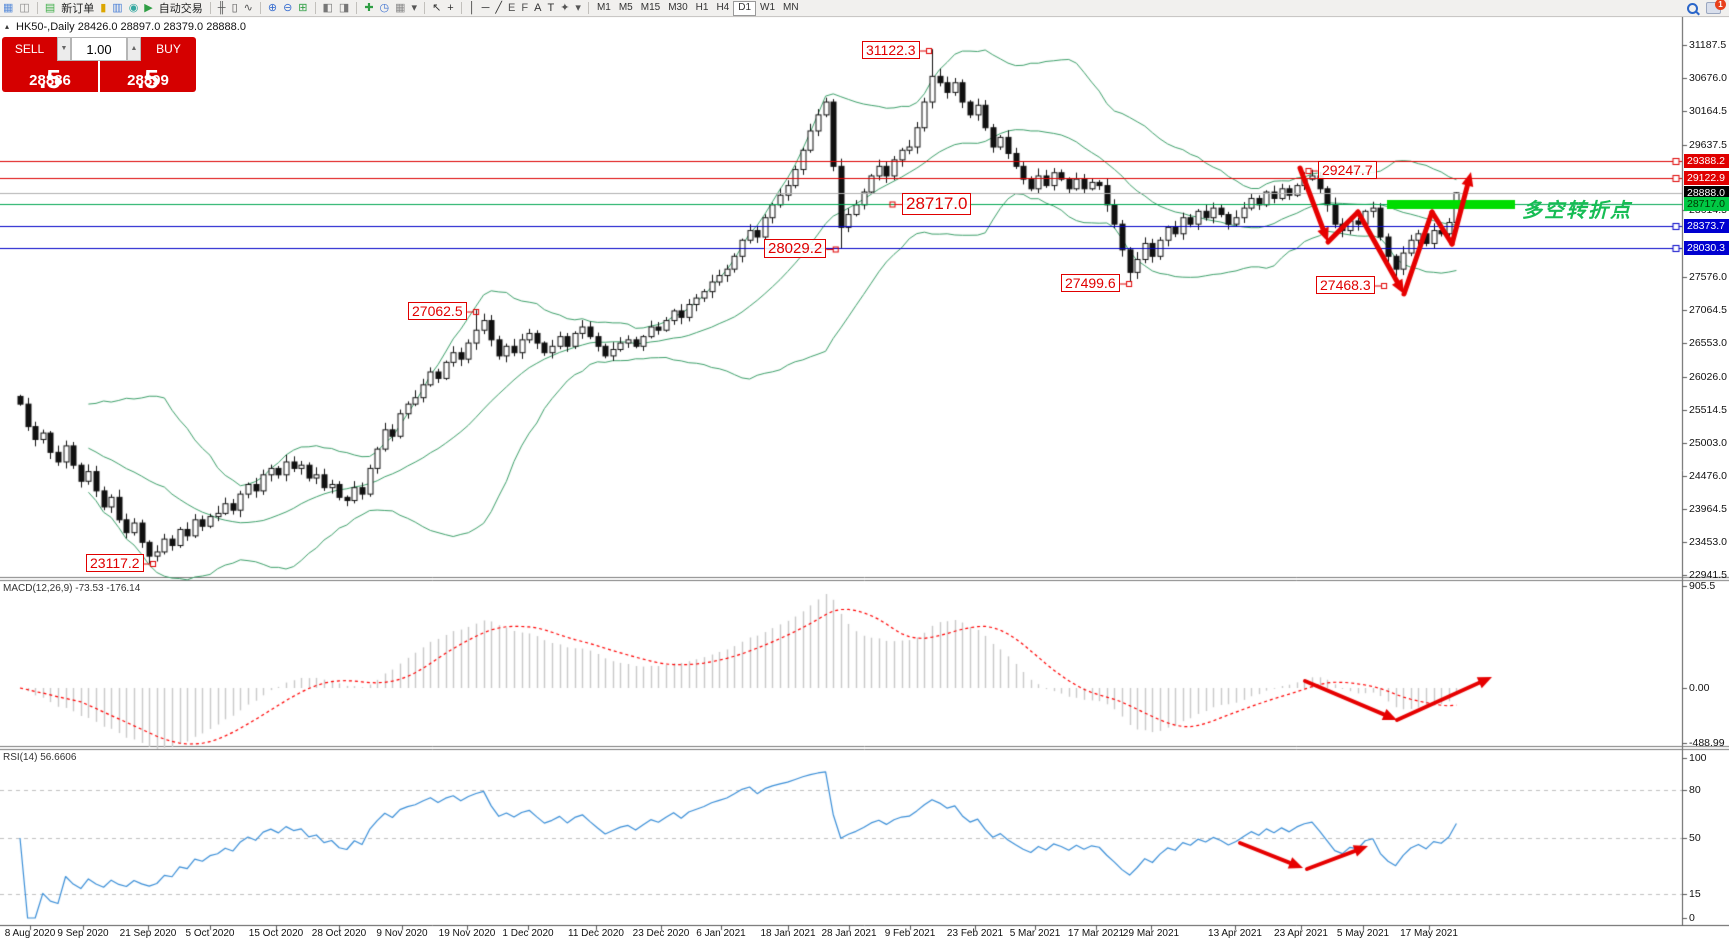 The image size is (1729, 941). What do you see at coordinates (1090, 283) in the screenshot?
I see `price-annotation: 27499.6` at bounding box center [1090, 283].